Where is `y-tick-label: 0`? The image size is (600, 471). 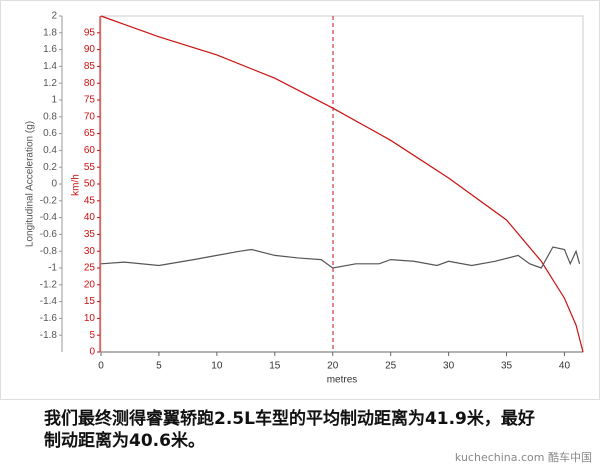
y-tick-label: 0 is located at coordinates (54, 184).